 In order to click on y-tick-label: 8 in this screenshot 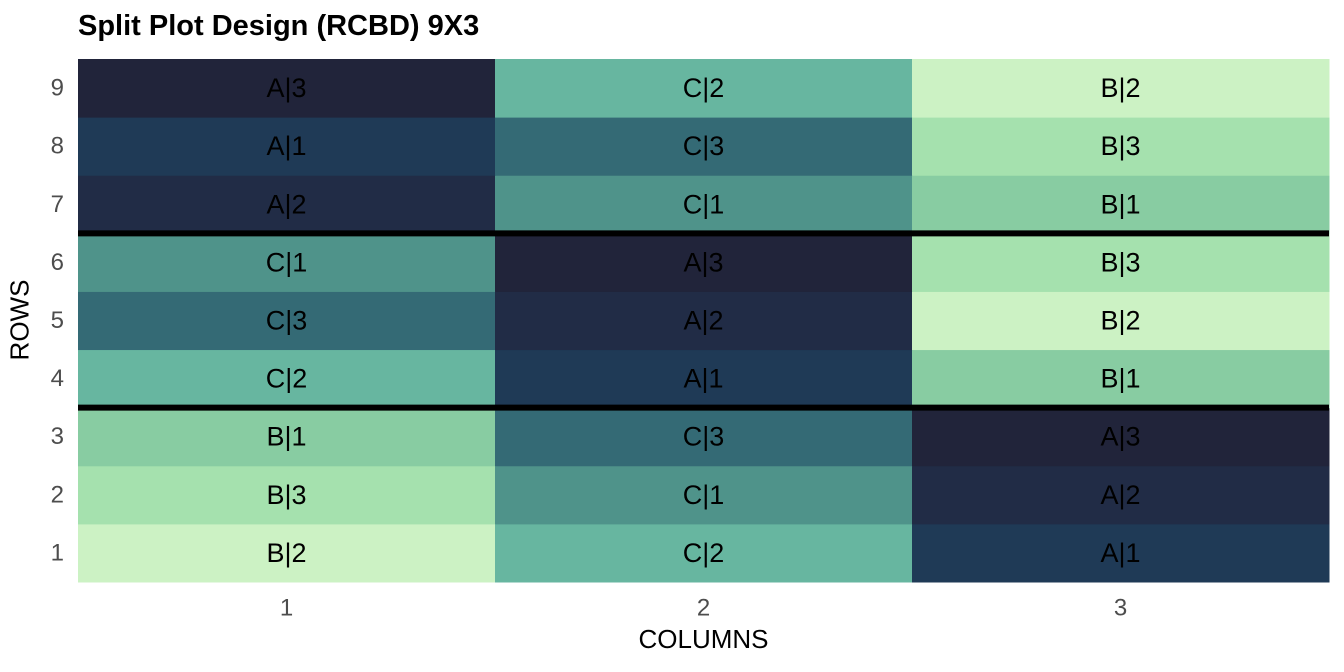, I will do `click(57, 146)`.